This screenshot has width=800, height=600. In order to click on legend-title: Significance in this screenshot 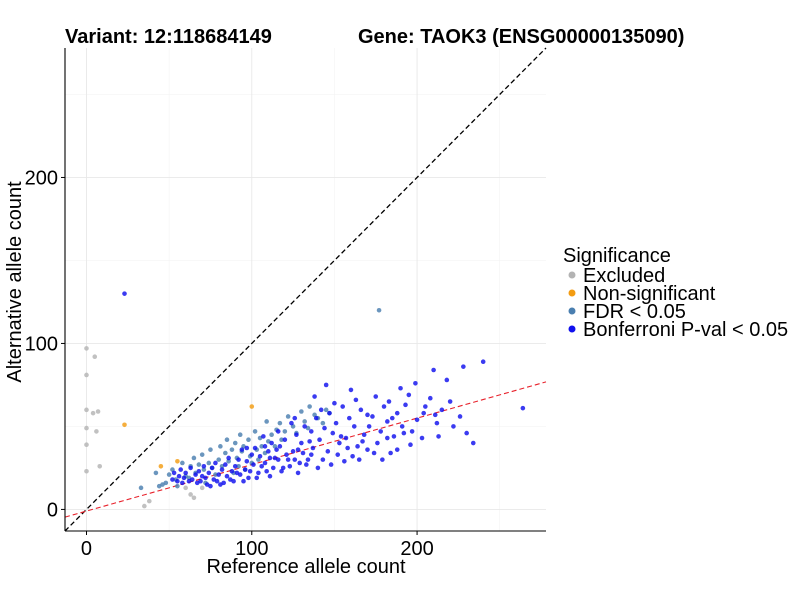, I will do `click(617, 256)`.